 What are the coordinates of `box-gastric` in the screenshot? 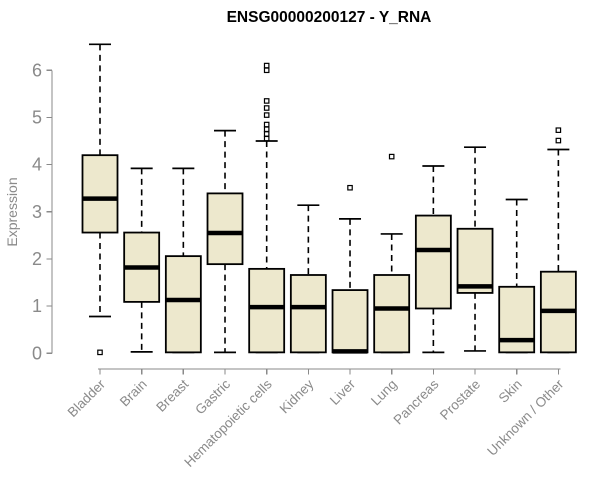 It's located at (225, 241).